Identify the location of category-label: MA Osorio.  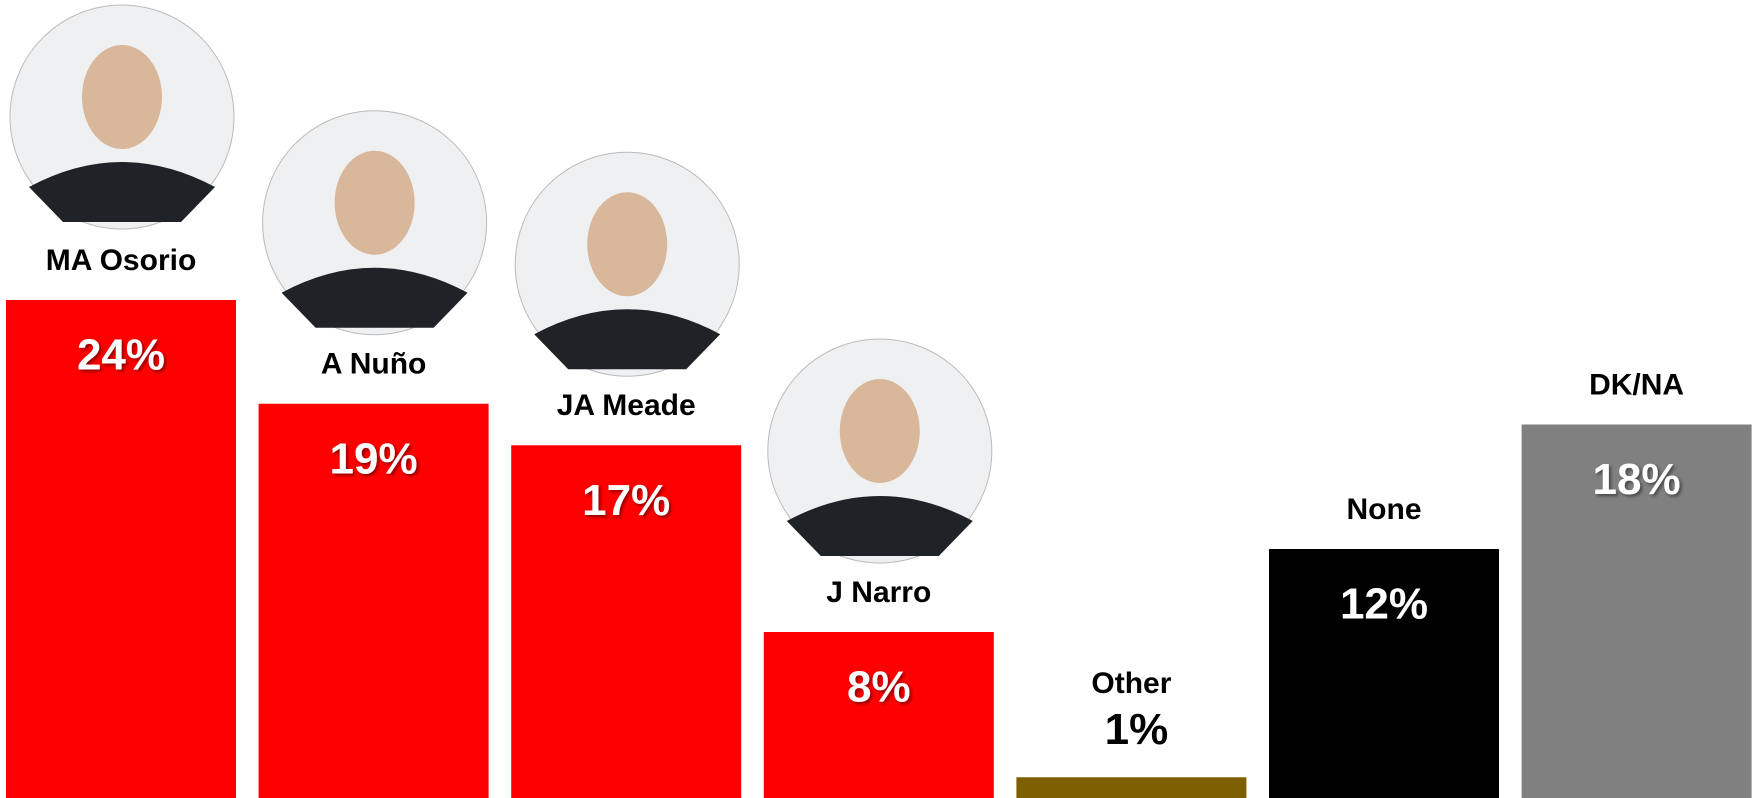
(121, 260).